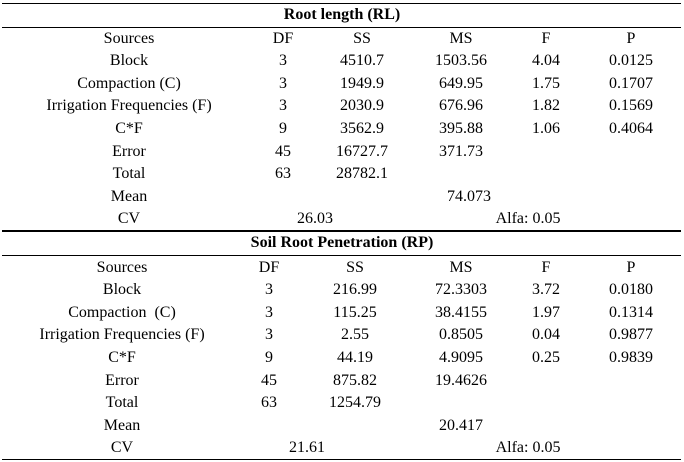 The width and height of the screenshot is (684, 462). Describe the element at coordinates (631, 289) in the screenshot. I see `rp-row-block-p: 0.0180` at that location.